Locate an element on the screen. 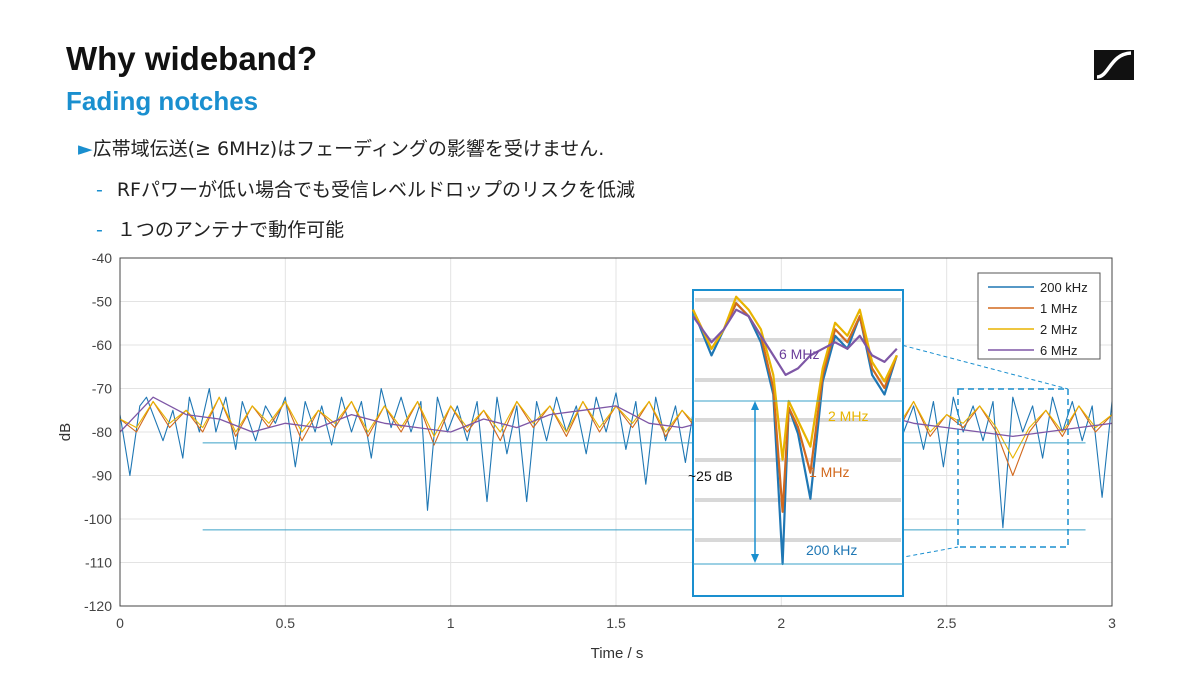 The width and height of the screenshot is (1200, 676). x-tick-label: 1.5 is located at coordinates (616, 623).